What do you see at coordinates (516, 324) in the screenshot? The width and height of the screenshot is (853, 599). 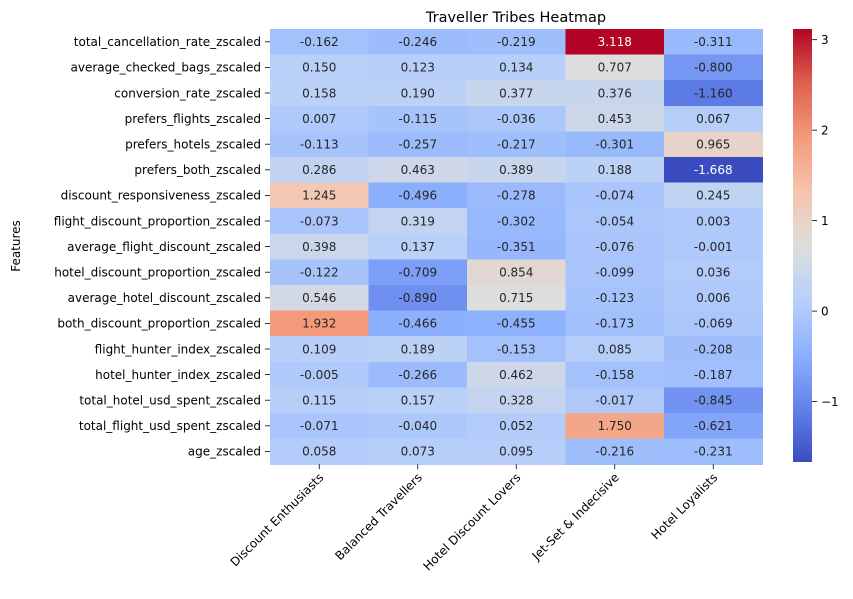 I see `cell-value-label: -0.455` at bounding box center [516, 324].